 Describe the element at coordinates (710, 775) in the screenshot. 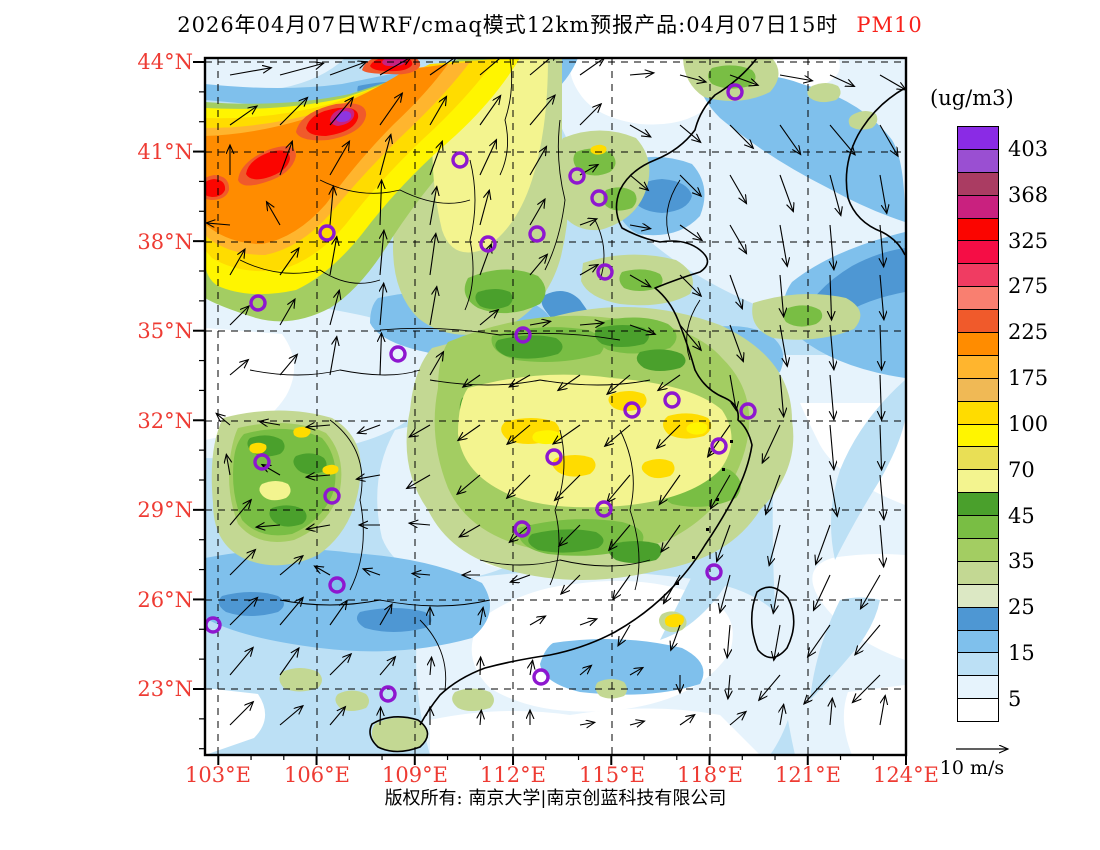

I see `lon-tick-label: 118°E` at that location.